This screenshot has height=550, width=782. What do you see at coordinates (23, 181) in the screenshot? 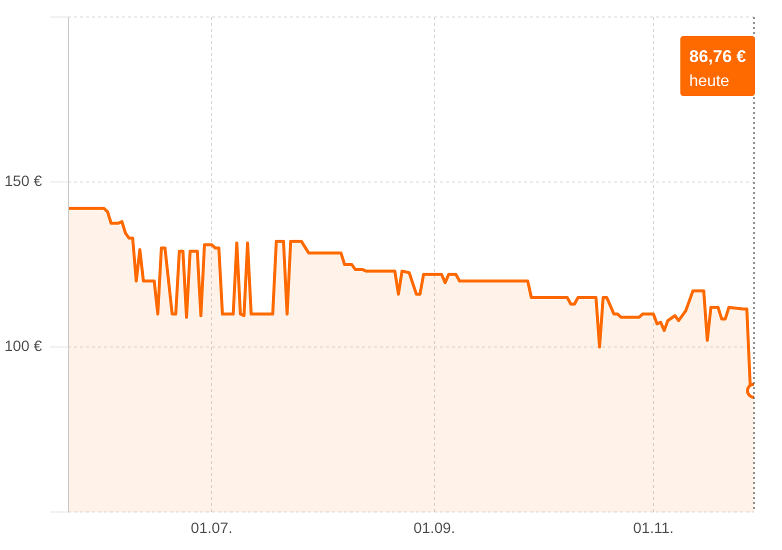
I see `y-tick-label: 150 €` at bounding box center [23, 181].